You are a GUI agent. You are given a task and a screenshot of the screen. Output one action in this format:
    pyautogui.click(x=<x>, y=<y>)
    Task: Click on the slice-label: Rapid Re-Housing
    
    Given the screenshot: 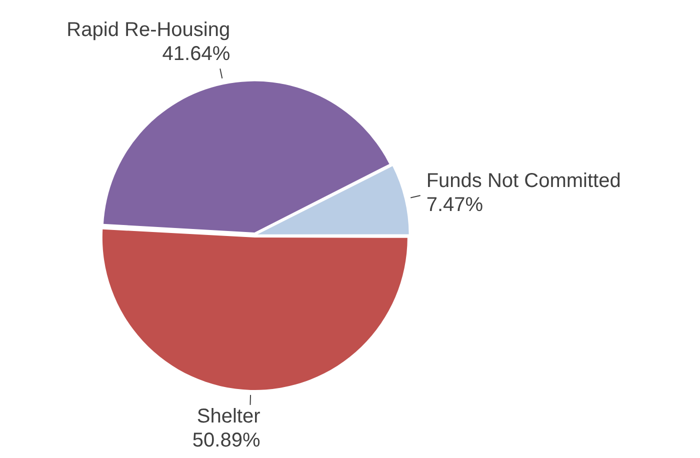 What is the action you would take?
    pyautogui.click(x=148, y=30)
    